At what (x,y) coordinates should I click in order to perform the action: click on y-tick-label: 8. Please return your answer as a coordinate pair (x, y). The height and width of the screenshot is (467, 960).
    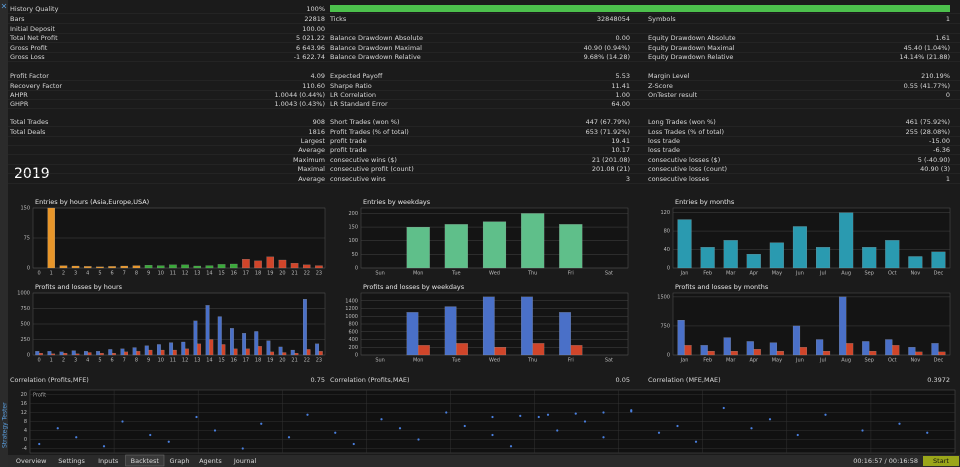
    Looking at the image, I should click on (25, 422).